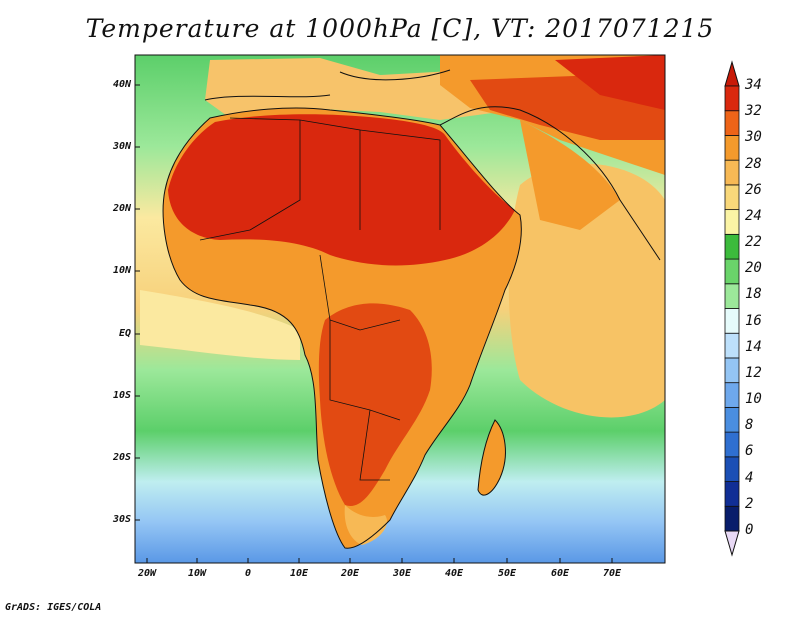  Describe the element at coordinates (121, 84) in the screenshot. I see `lat-label-40n: 40N` at that location.